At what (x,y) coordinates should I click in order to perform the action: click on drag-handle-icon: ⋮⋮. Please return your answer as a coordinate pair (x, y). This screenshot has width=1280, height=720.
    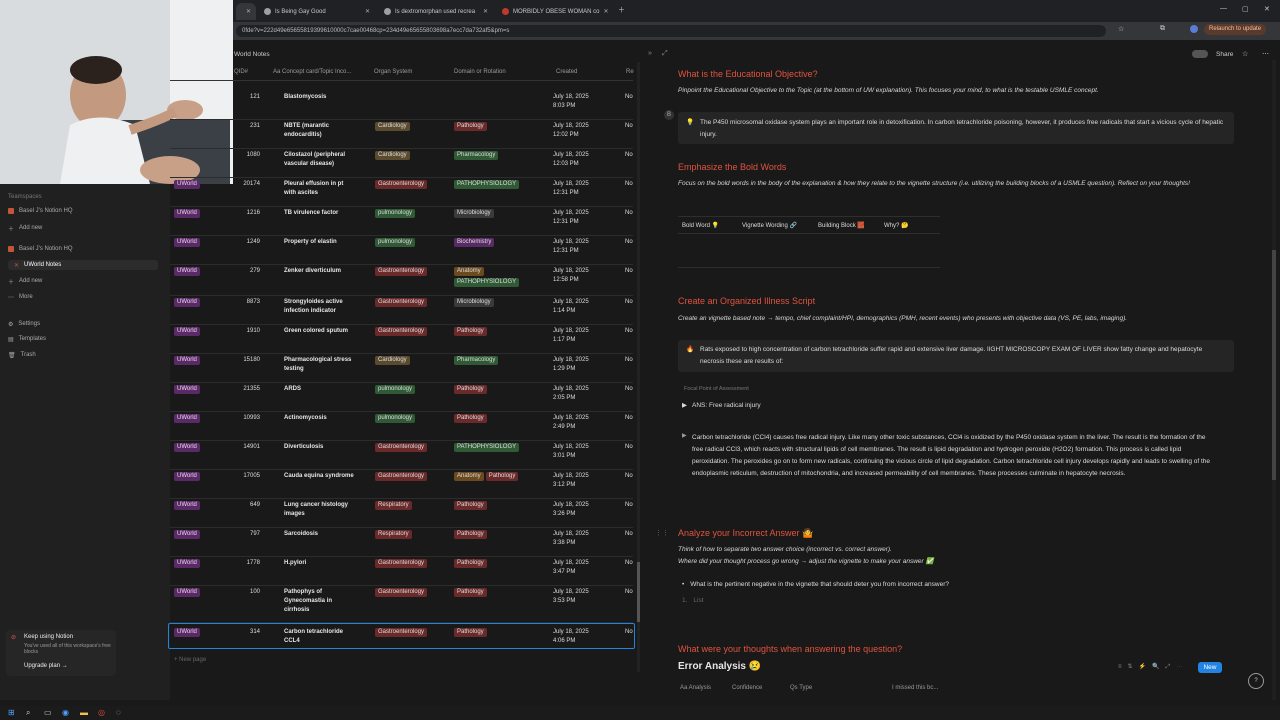
    Looking at the image, I should click on (662, 533).